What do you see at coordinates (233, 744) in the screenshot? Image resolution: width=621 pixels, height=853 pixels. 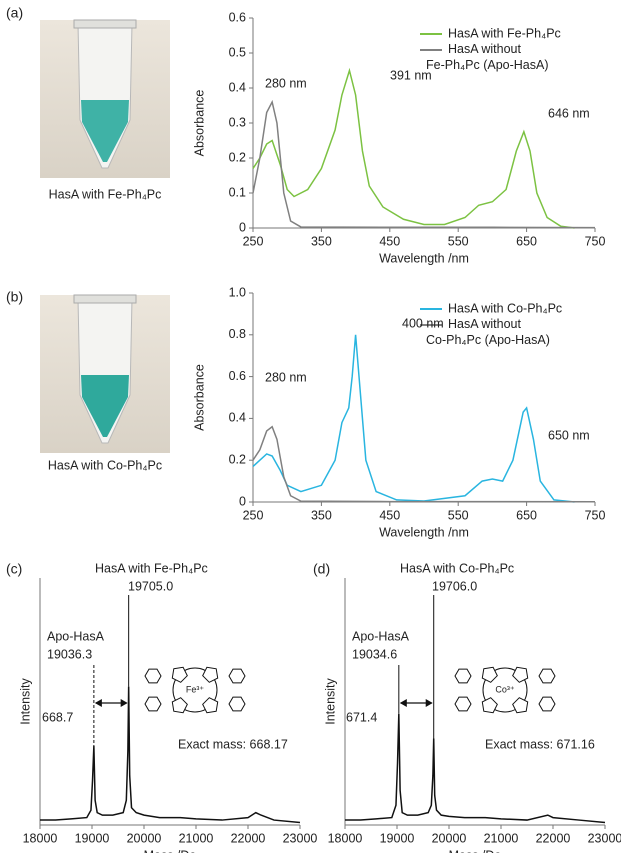 I see `annotation: Exact mass: 668.17` at bounding box center [233, 744].